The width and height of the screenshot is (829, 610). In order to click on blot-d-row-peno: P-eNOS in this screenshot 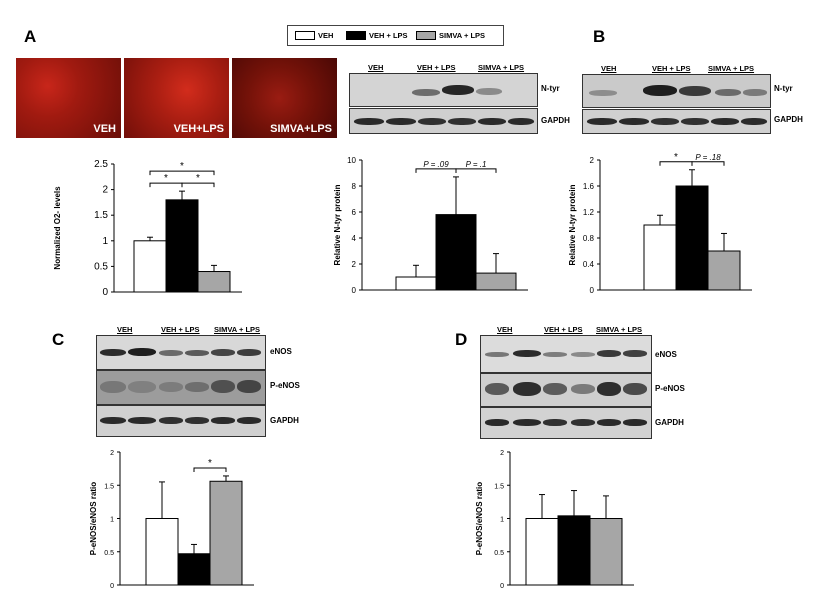, I will do `click(670, 388)`.